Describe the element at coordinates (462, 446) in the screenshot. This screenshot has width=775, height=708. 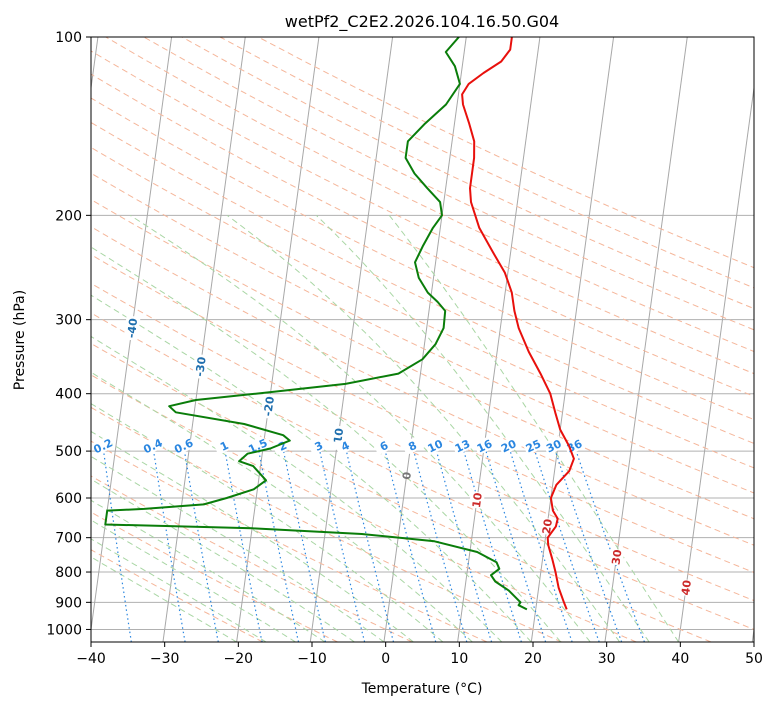
I see `mixing-ratio-label: 13` at that location.